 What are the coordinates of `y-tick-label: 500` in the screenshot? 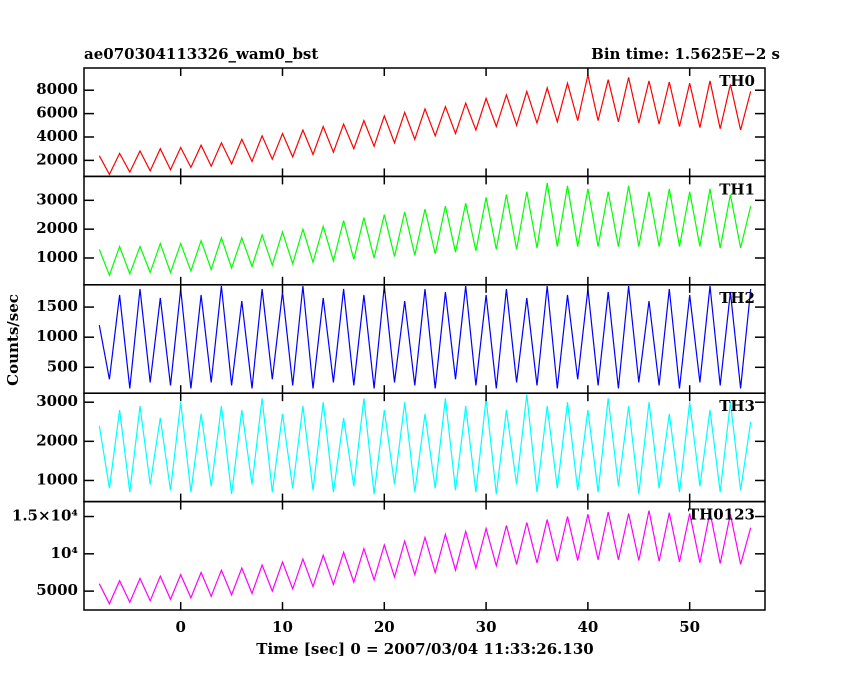 It's located at (62, 366).